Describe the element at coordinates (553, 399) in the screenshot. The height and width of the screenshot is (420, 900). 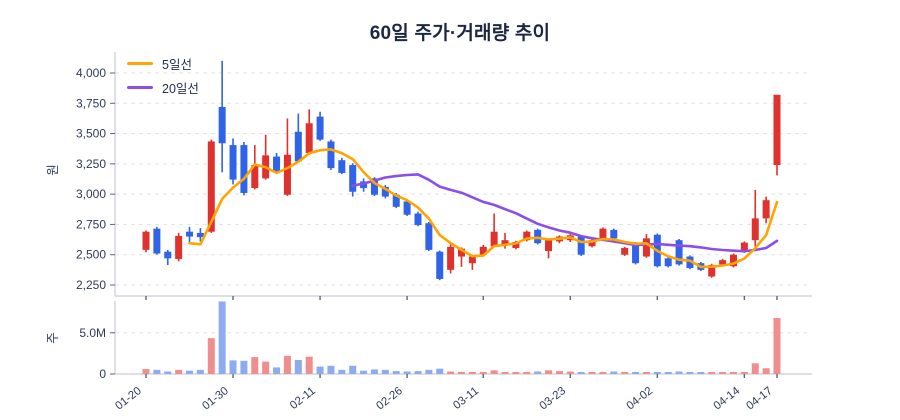
I see `date-tick-label: 03-23` at that location.